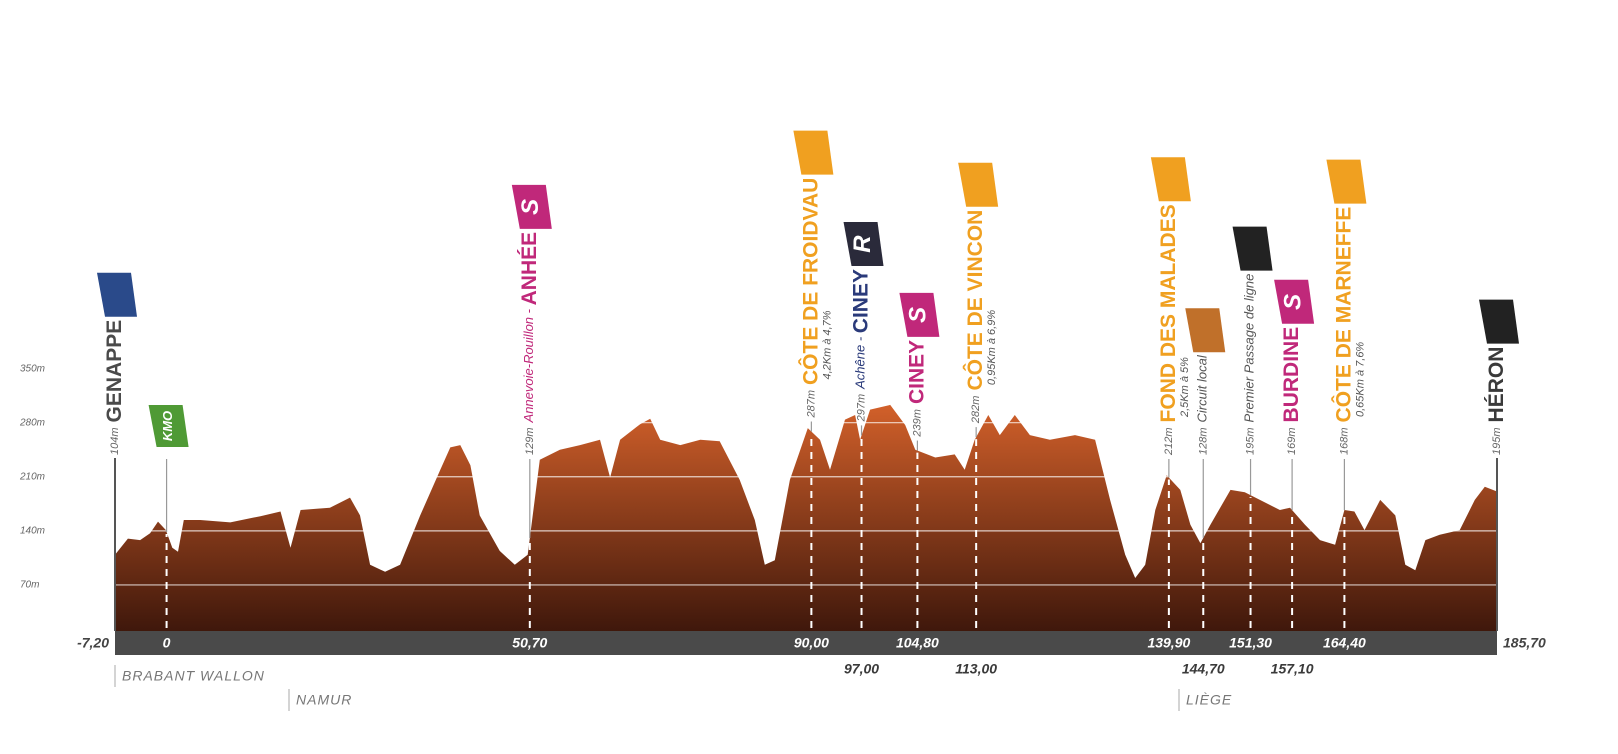  I want to click on x-tick-label: 113,00, so click(976, 669).